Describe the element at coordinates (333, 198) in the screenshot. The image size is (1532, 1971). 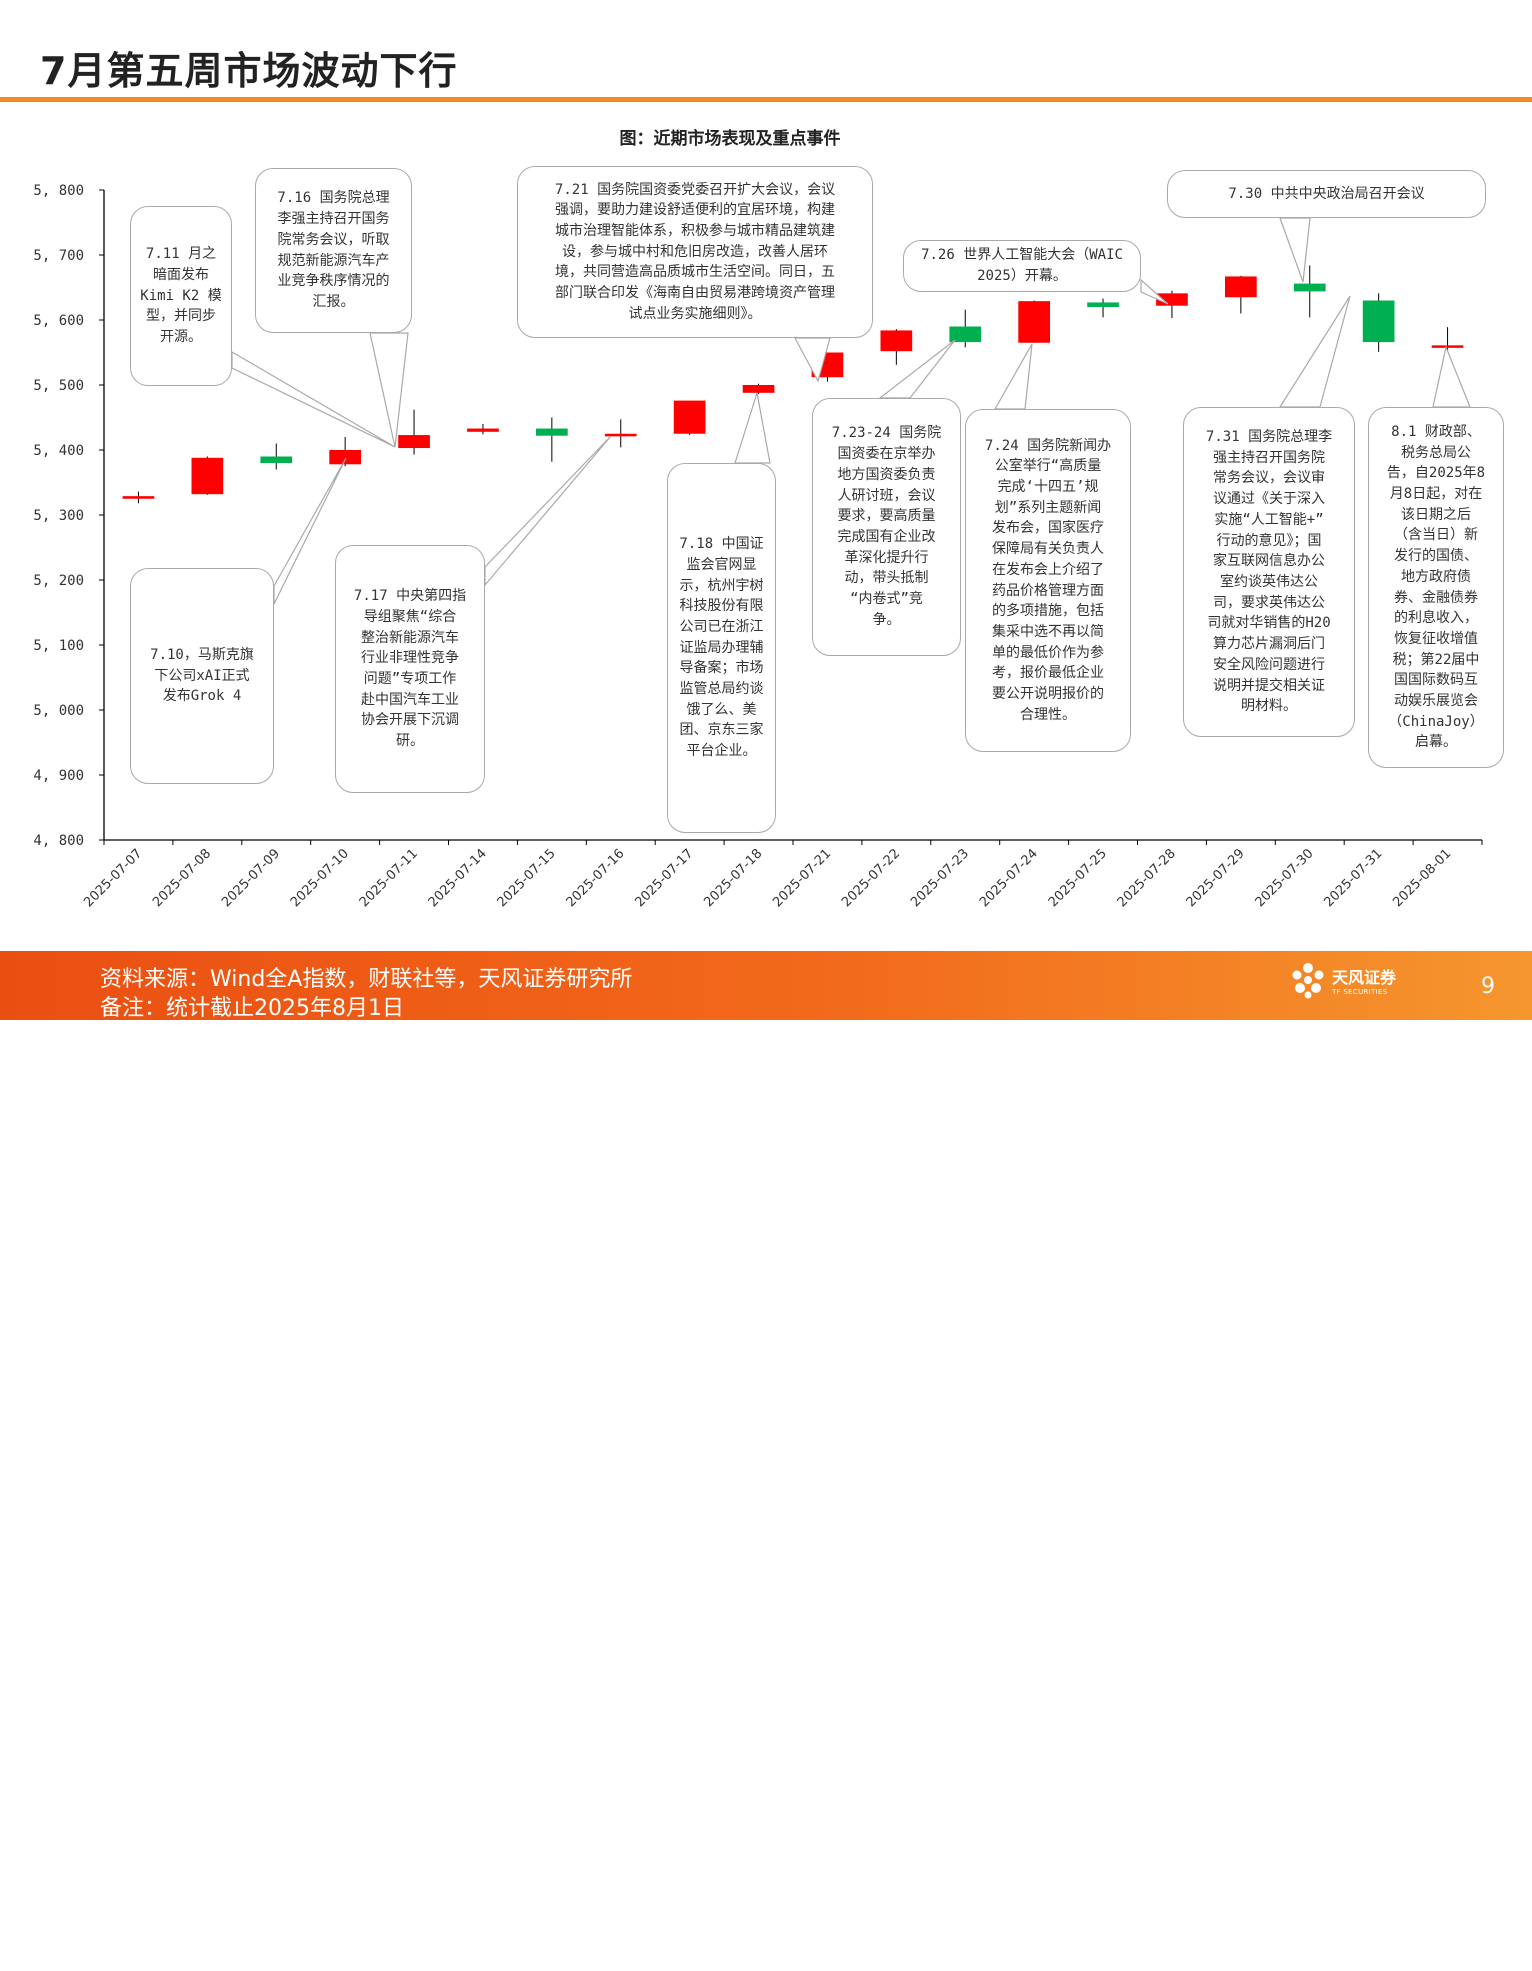
I see `event-callout-line: 7.16 国务院总理` at that location.